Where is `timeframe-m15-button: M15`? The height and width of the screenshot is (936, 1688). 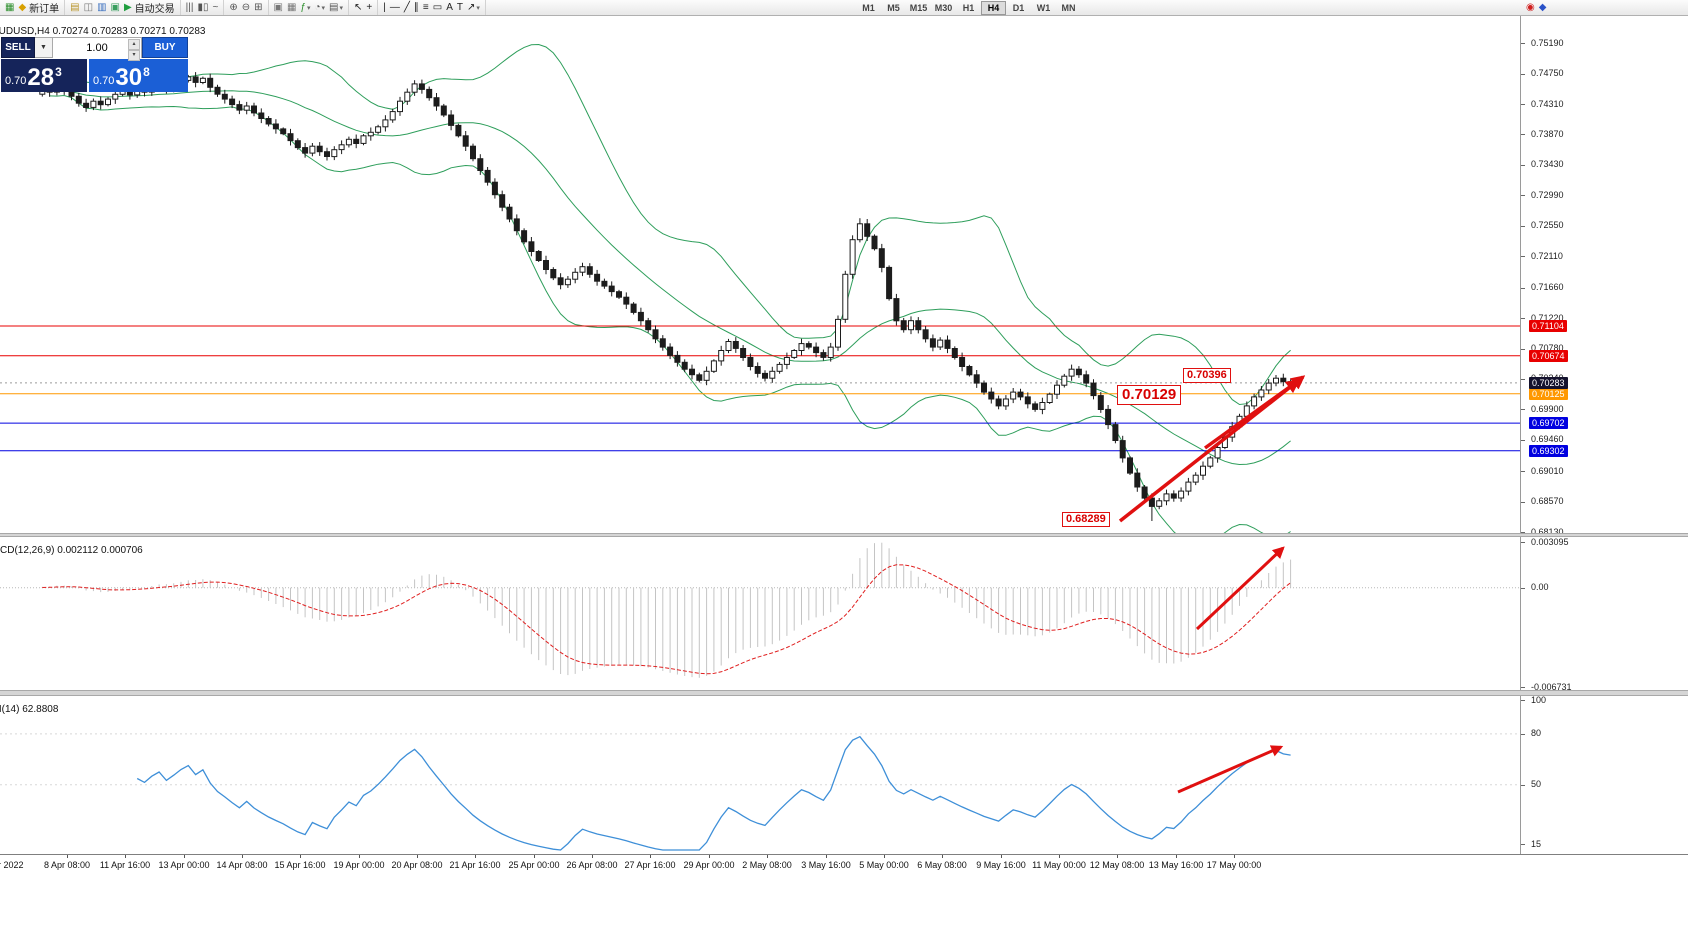
timeframe-m15-button: M15 is located at coordinates (918, 8).